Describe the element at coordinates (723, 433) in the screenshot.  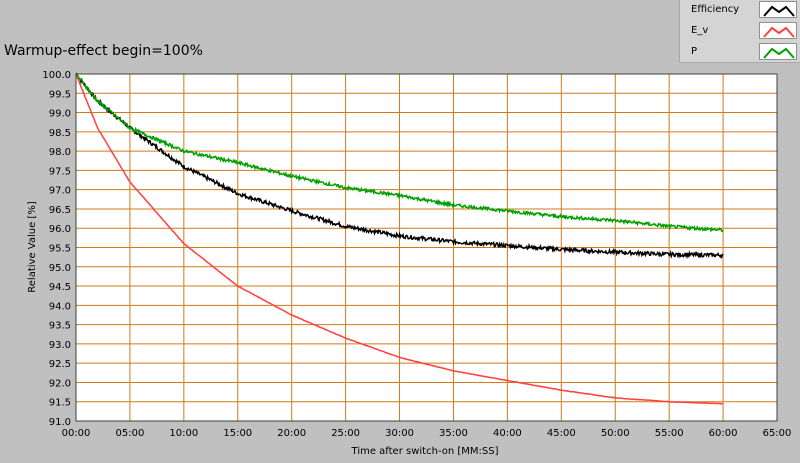
I see `x-tick-label: 60:00` at that location.